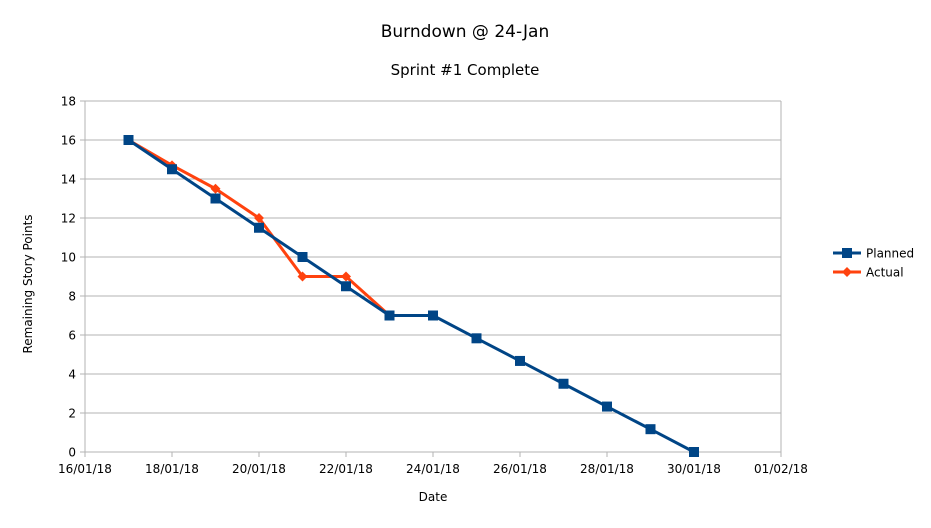 The height and width of the screenshot is (528, 931). Describe the element at coordinates (172, 469) in the screenshot. I see `x-tick-label: 18/01/18` at that location.